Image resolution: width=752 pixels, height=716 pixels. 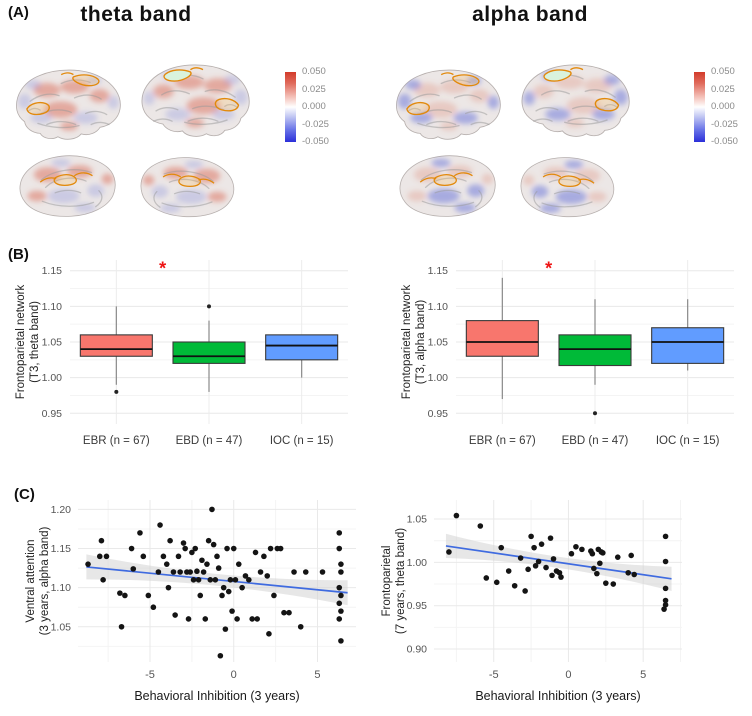 I want to click on colorbar-tick: 0.000, so click(x=723, y=106).